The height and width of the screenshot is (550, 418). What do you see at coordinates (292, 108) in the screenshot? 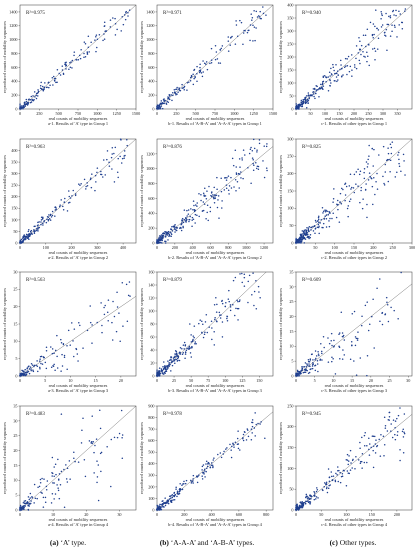
I see `y-tick-label: 0` at bounding box center [292, 108].